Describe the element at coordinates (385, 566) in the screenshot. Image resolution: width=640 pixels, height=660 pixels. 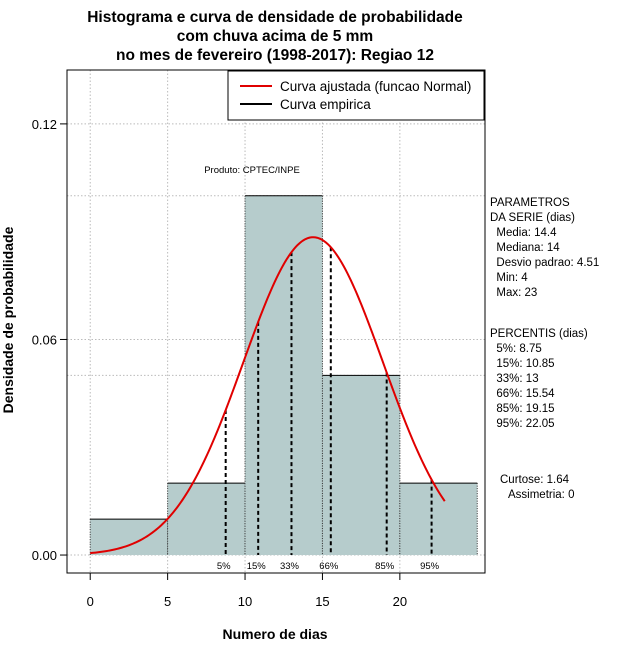
I see `percentile-label: 85%` at that location.